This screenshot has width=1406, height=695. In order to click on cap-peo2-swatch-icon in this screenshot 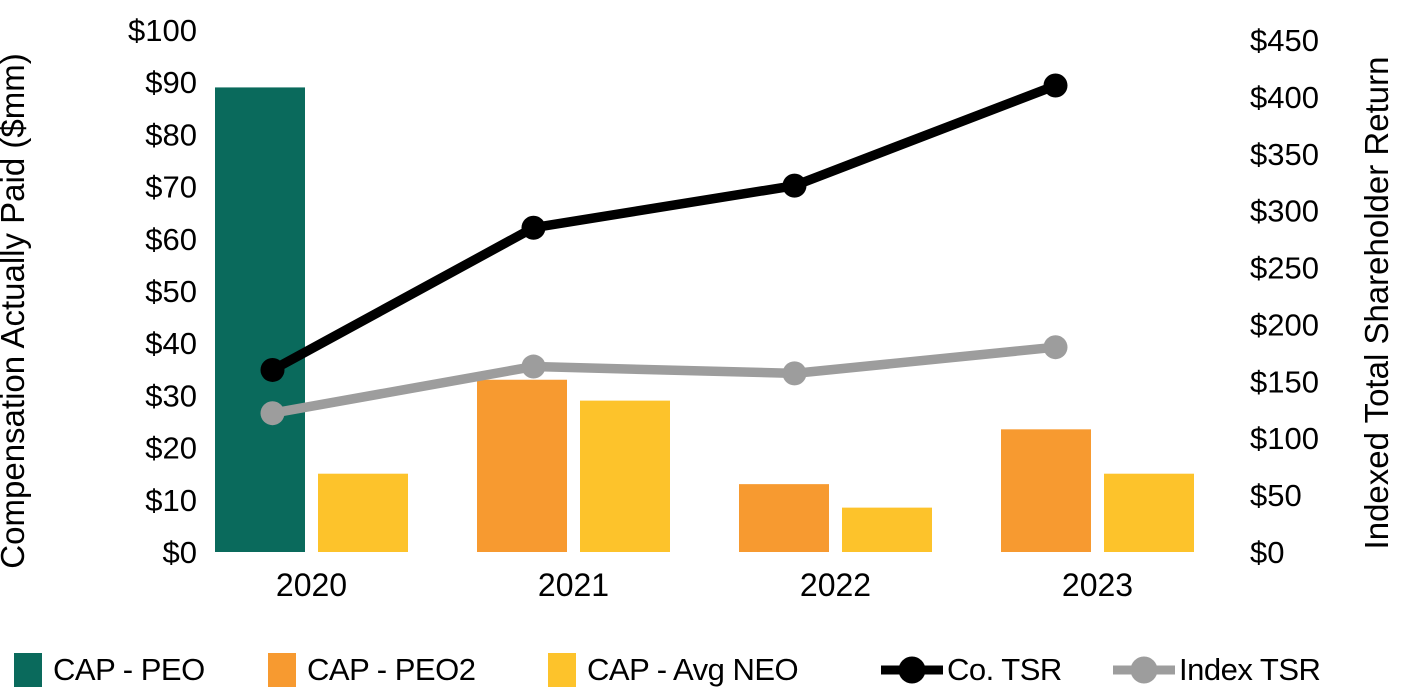, I will do `click(282, 670)`.